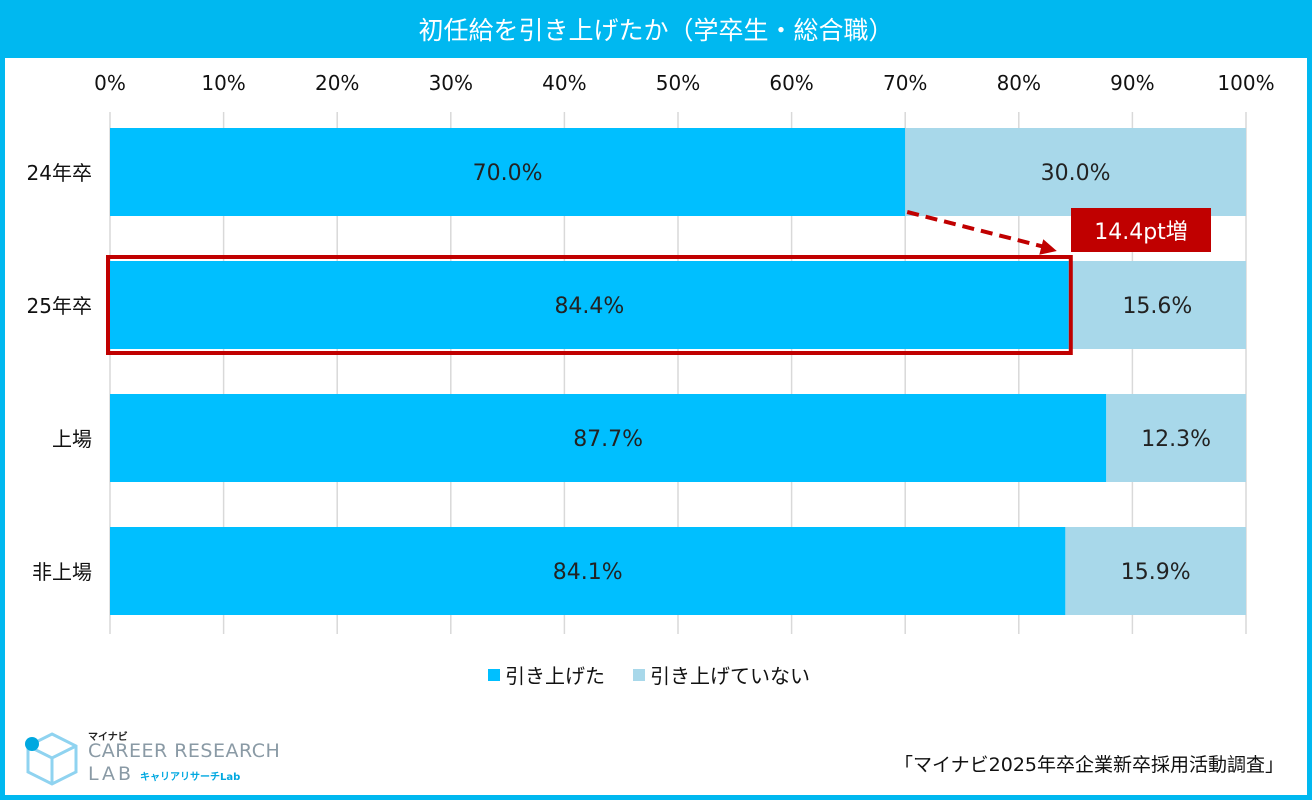 This screenshot has height=800, width=1312. I want to click on x-tick-label: 100%, so click(1245, 83).